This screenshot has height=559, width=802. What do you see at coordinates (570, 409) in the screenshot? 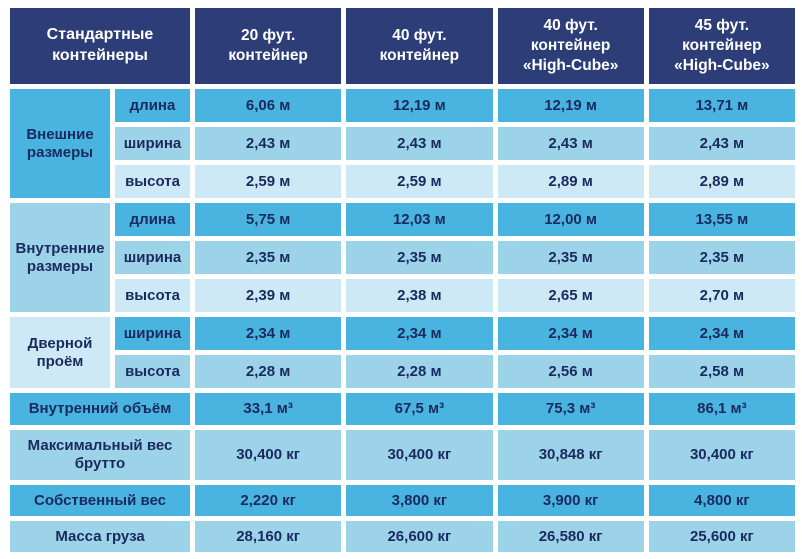
I see `value-cell: 75,3 м³` at bounding box center [570, 409].